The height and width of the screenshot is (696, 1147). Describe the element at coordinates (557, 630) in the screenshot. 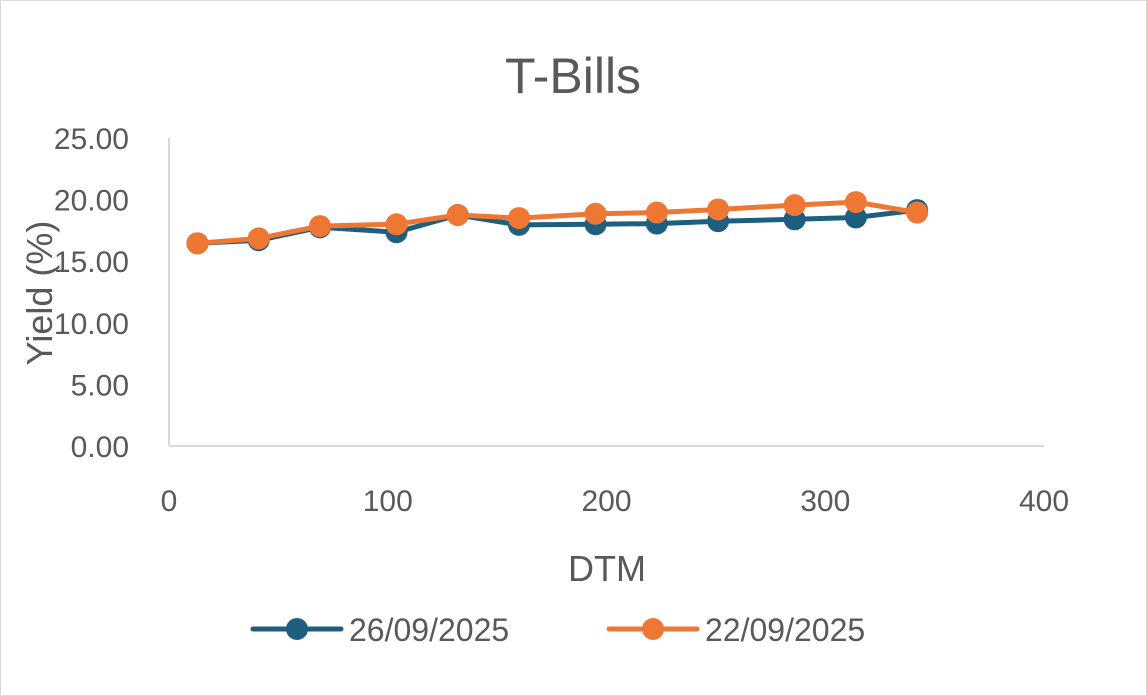

I see `legend: 26/09/2025 22/09/2025` at that location.